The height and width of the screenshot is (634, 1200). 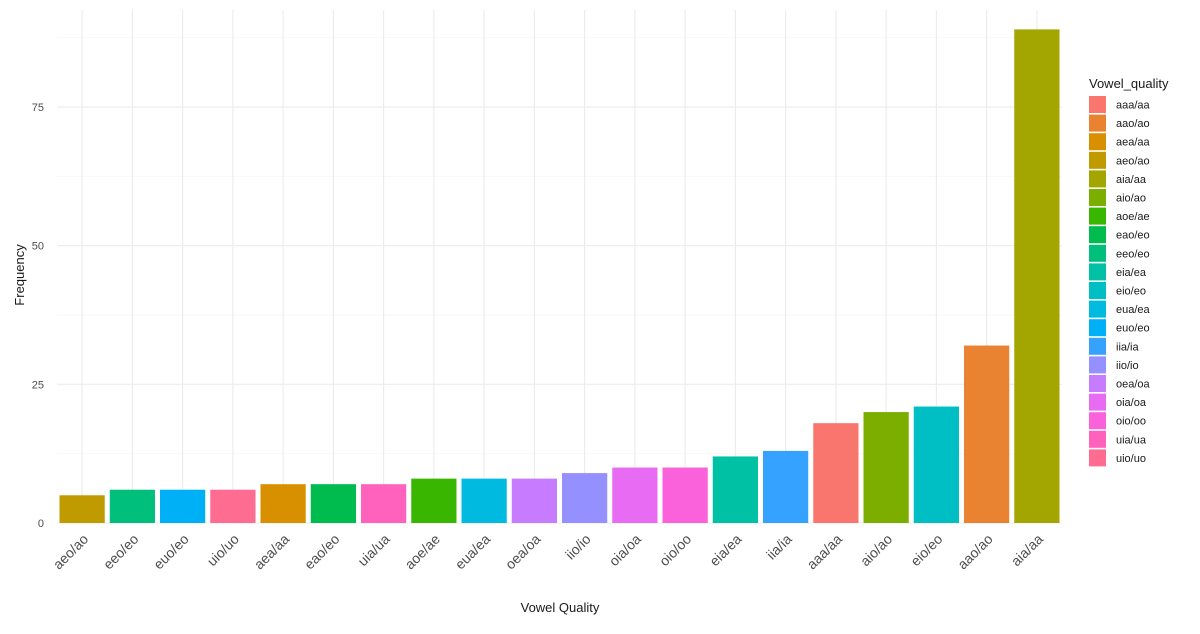 What do you see at coordinates (975, 552) in the screenshot?
I see `x-tick-label: aao/ao` at bounding box center [975, 552].